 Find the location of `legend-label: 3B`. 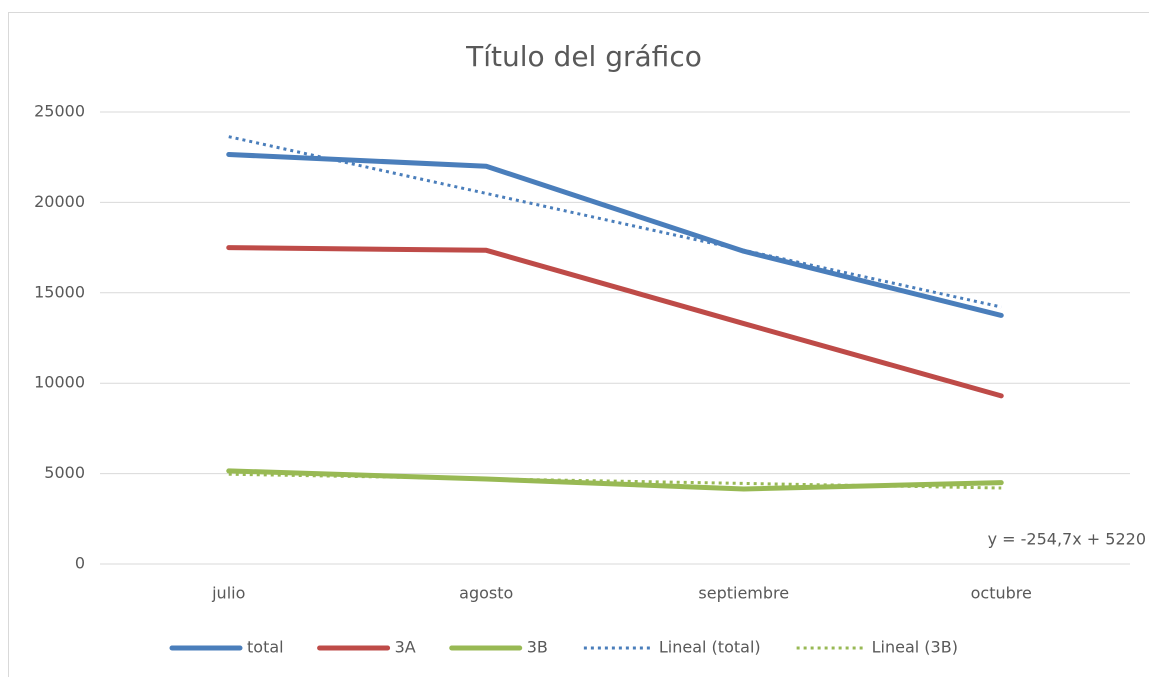

legend-label: 3B is located at coordinates (537, 647).